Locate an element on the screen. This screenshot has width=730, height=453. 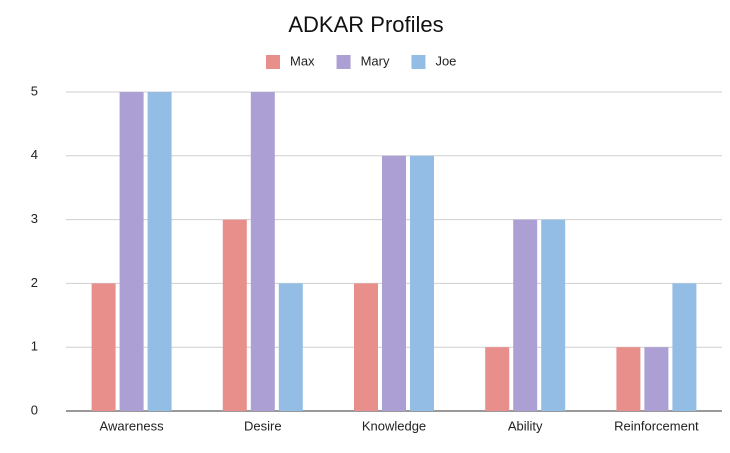
y-tick-label: 3 is located at coordinates (34, 218).